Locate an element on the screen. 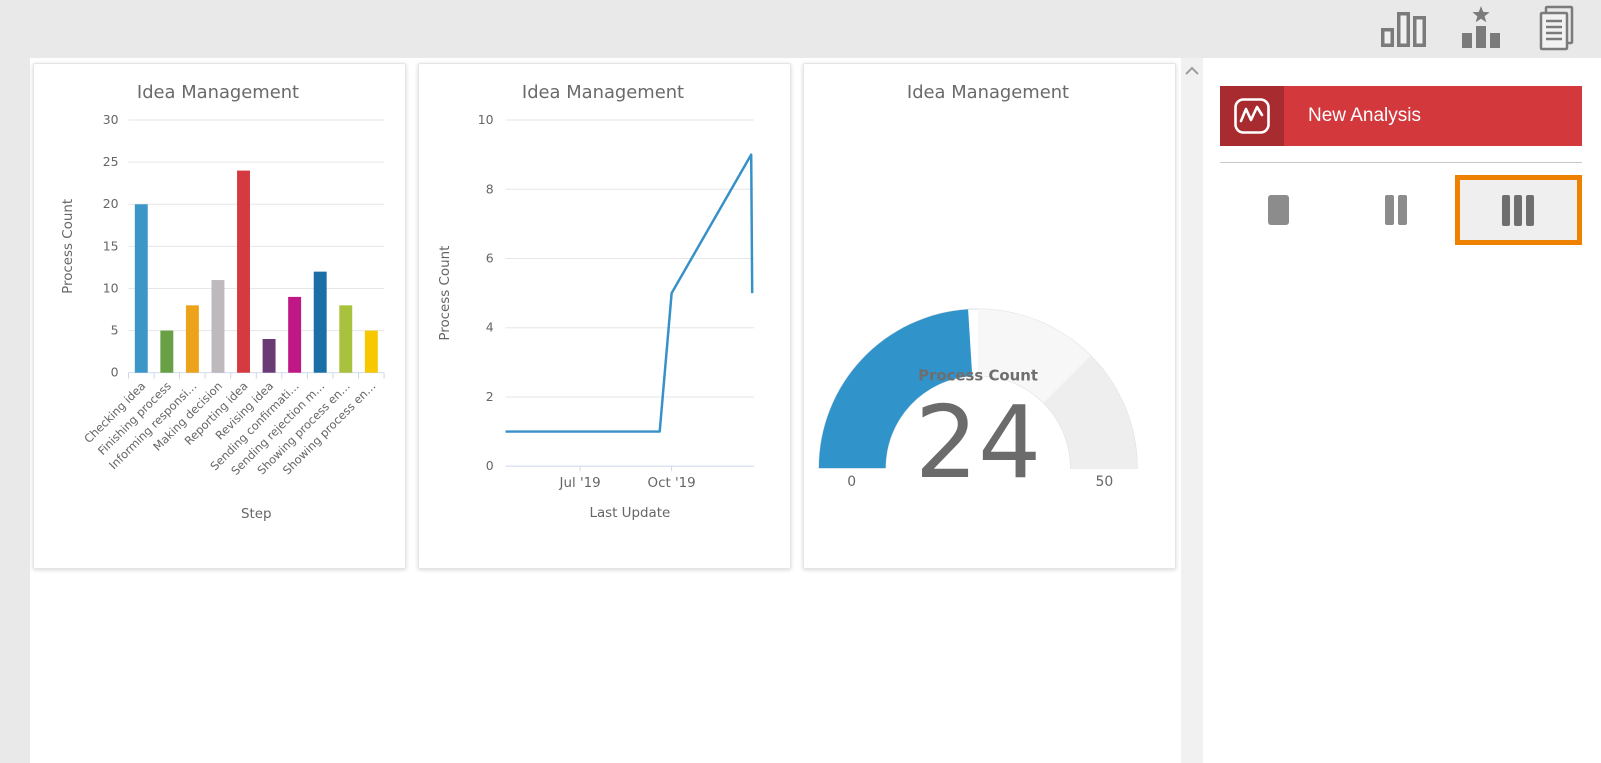 The height and width of the screenshot is (763, 1601). one-column-icon is located at coordinates (1279, 210).